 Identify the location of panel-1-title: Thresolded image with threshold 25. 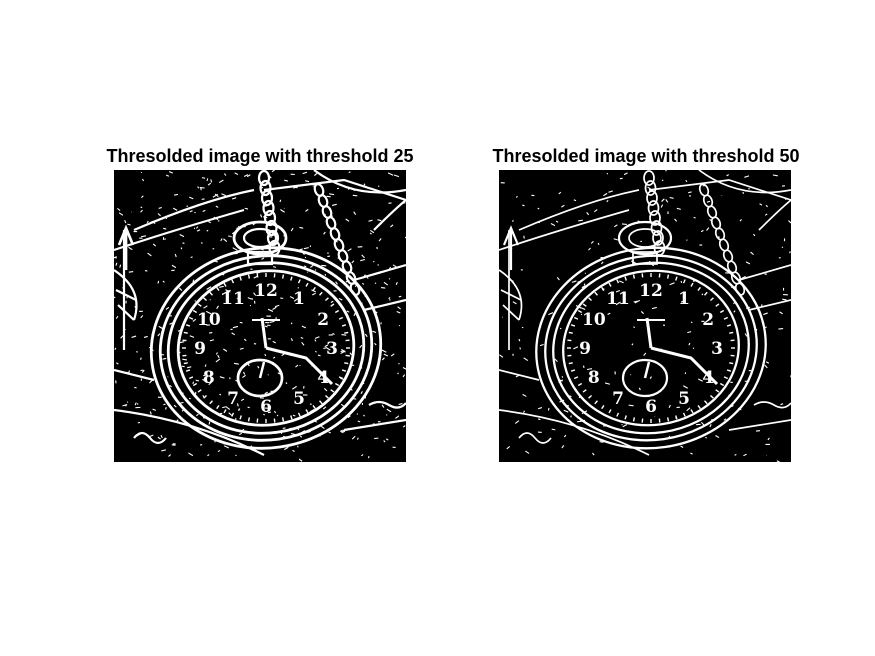
(260, 156).